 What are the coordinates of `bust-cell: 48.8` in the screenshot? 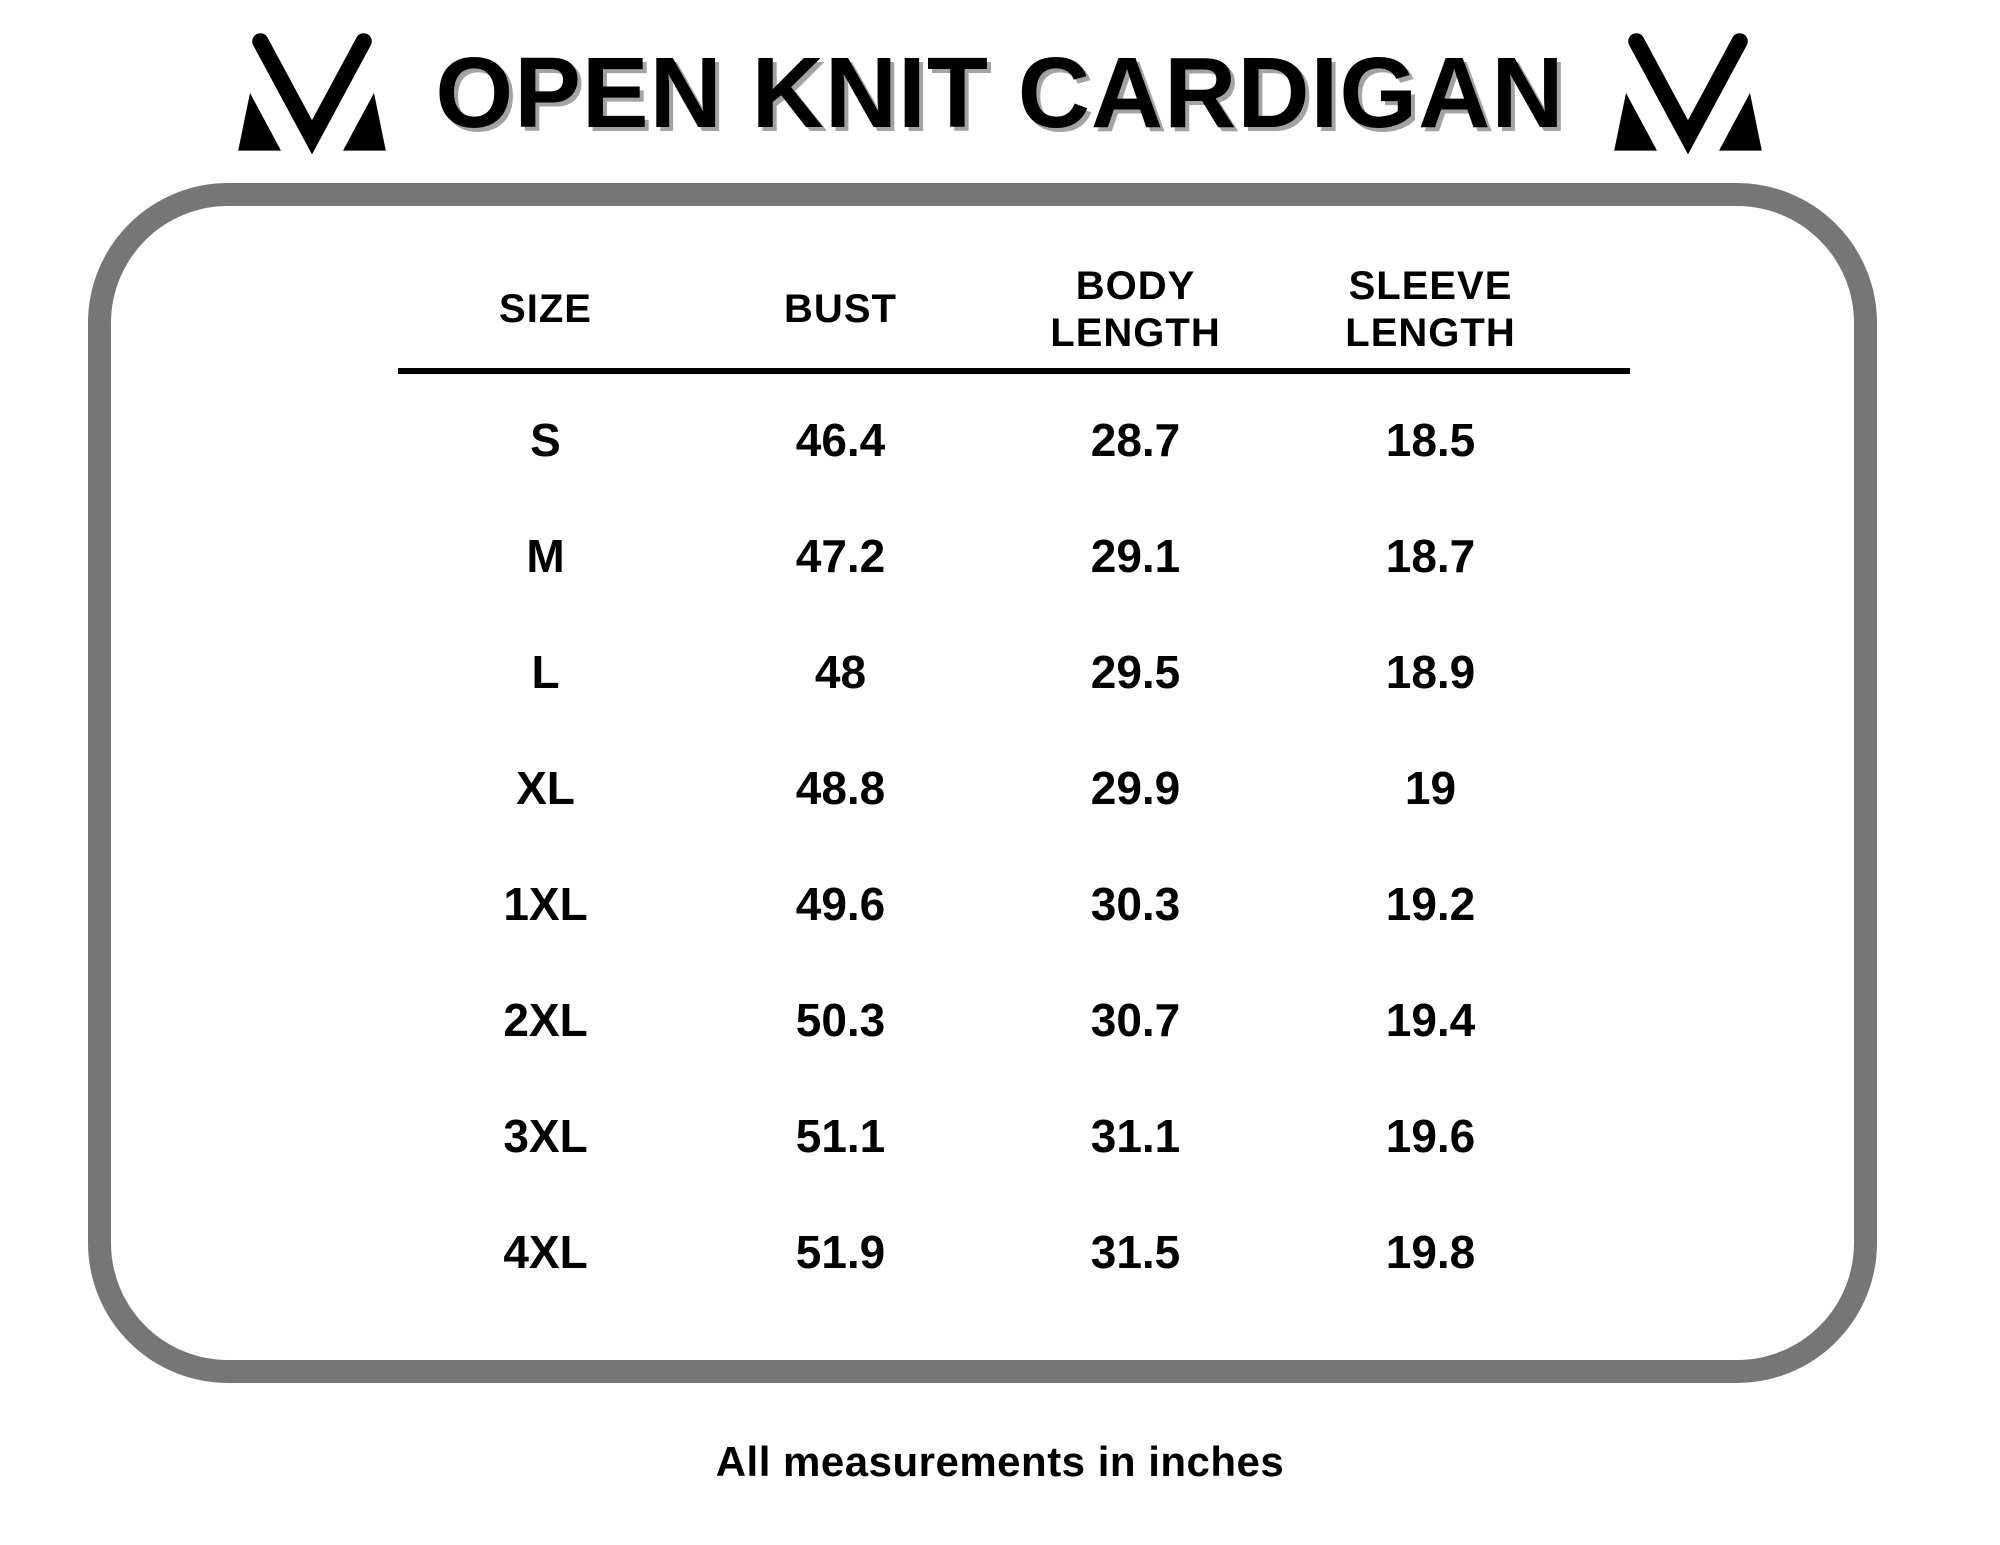 It's located at (840, 788).